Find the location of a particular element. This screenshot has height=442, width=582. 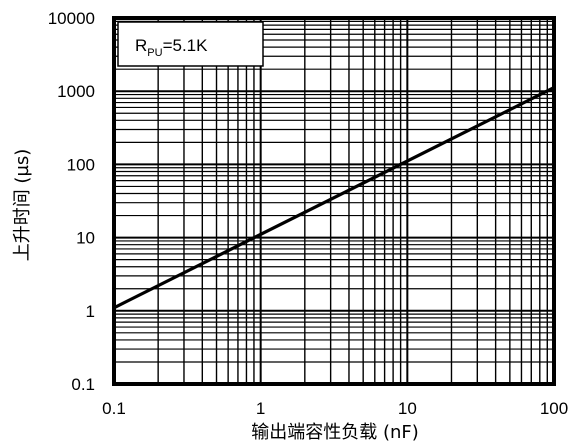

legend: RPU=5.1K is located at coordinates (190, 44).